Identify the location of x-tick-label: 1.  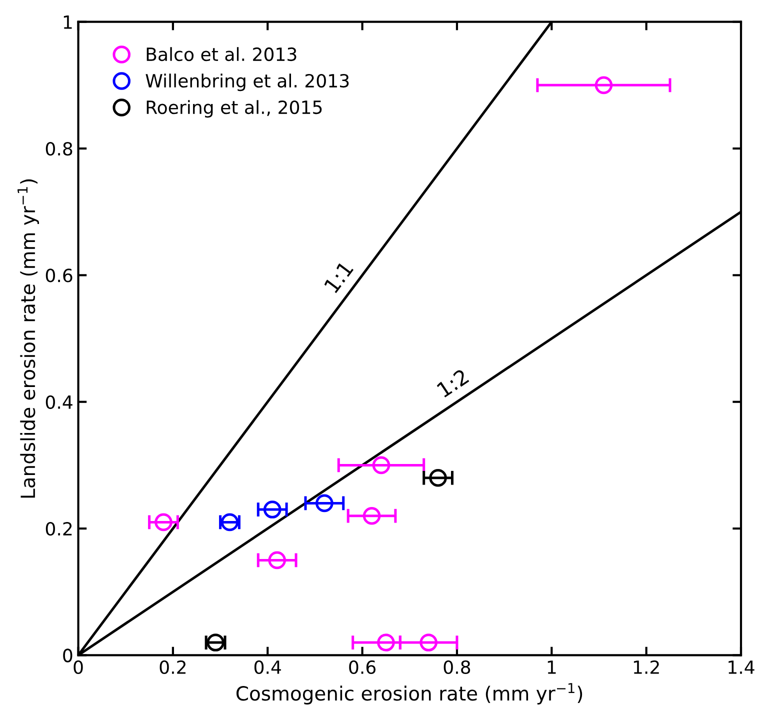
(552, 667).